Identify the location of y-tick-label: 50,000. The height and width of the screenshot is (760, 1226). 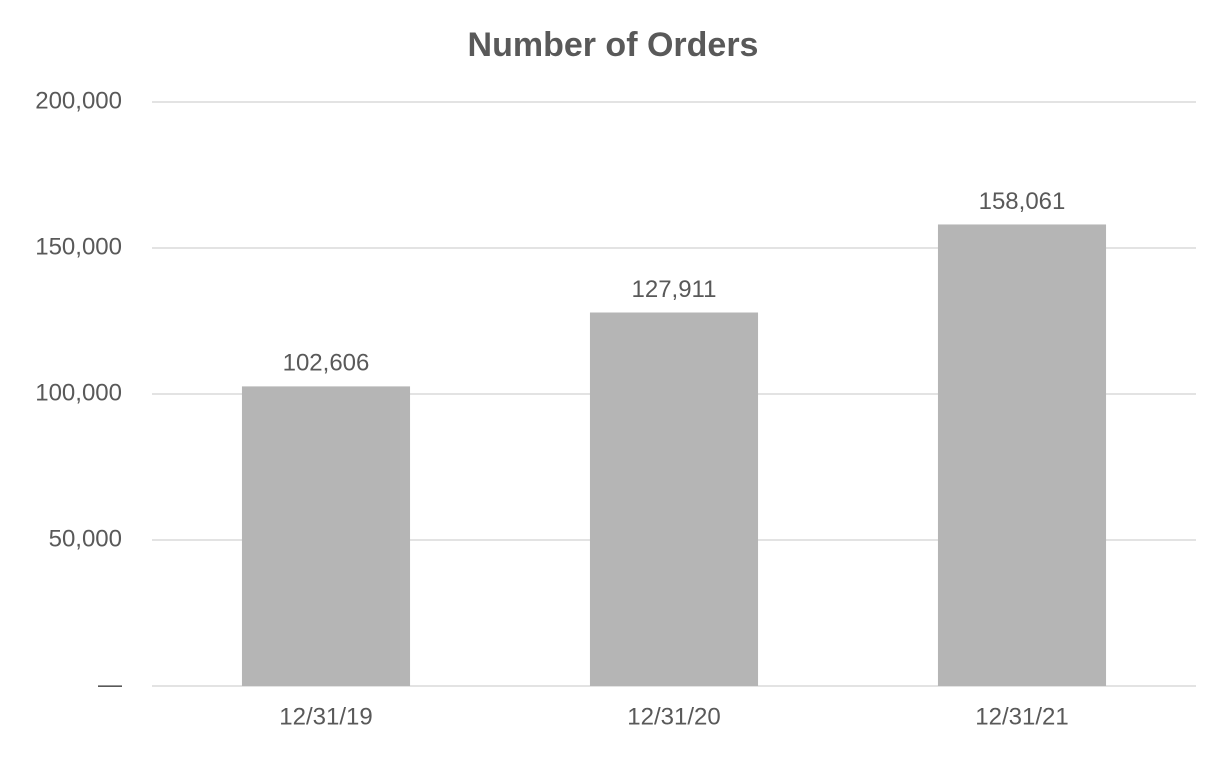
(85, 538).